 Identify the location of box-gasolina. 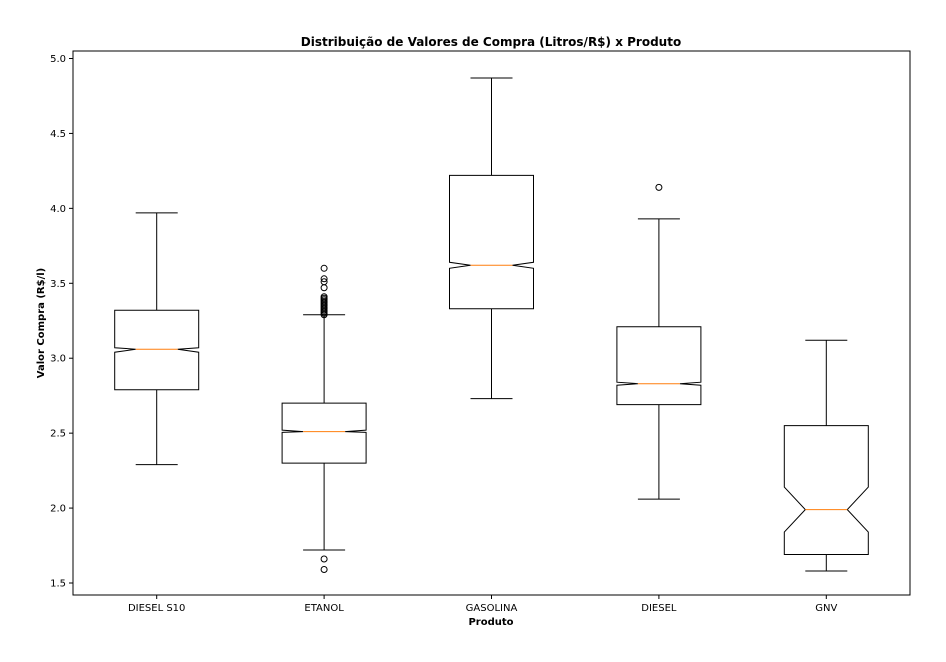
(491, 238).